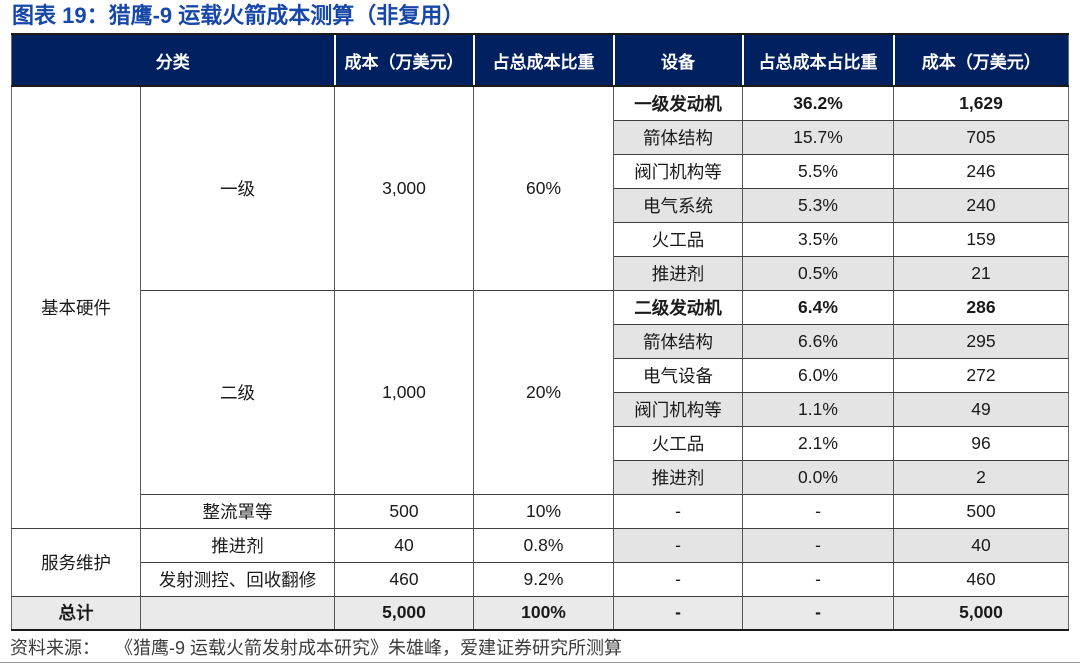 The width and height of the screenshot is (1080, 665). Describe the element at coordinates (981, 409) in the screenshot. I see `cell-device-cost: 49` at that location.